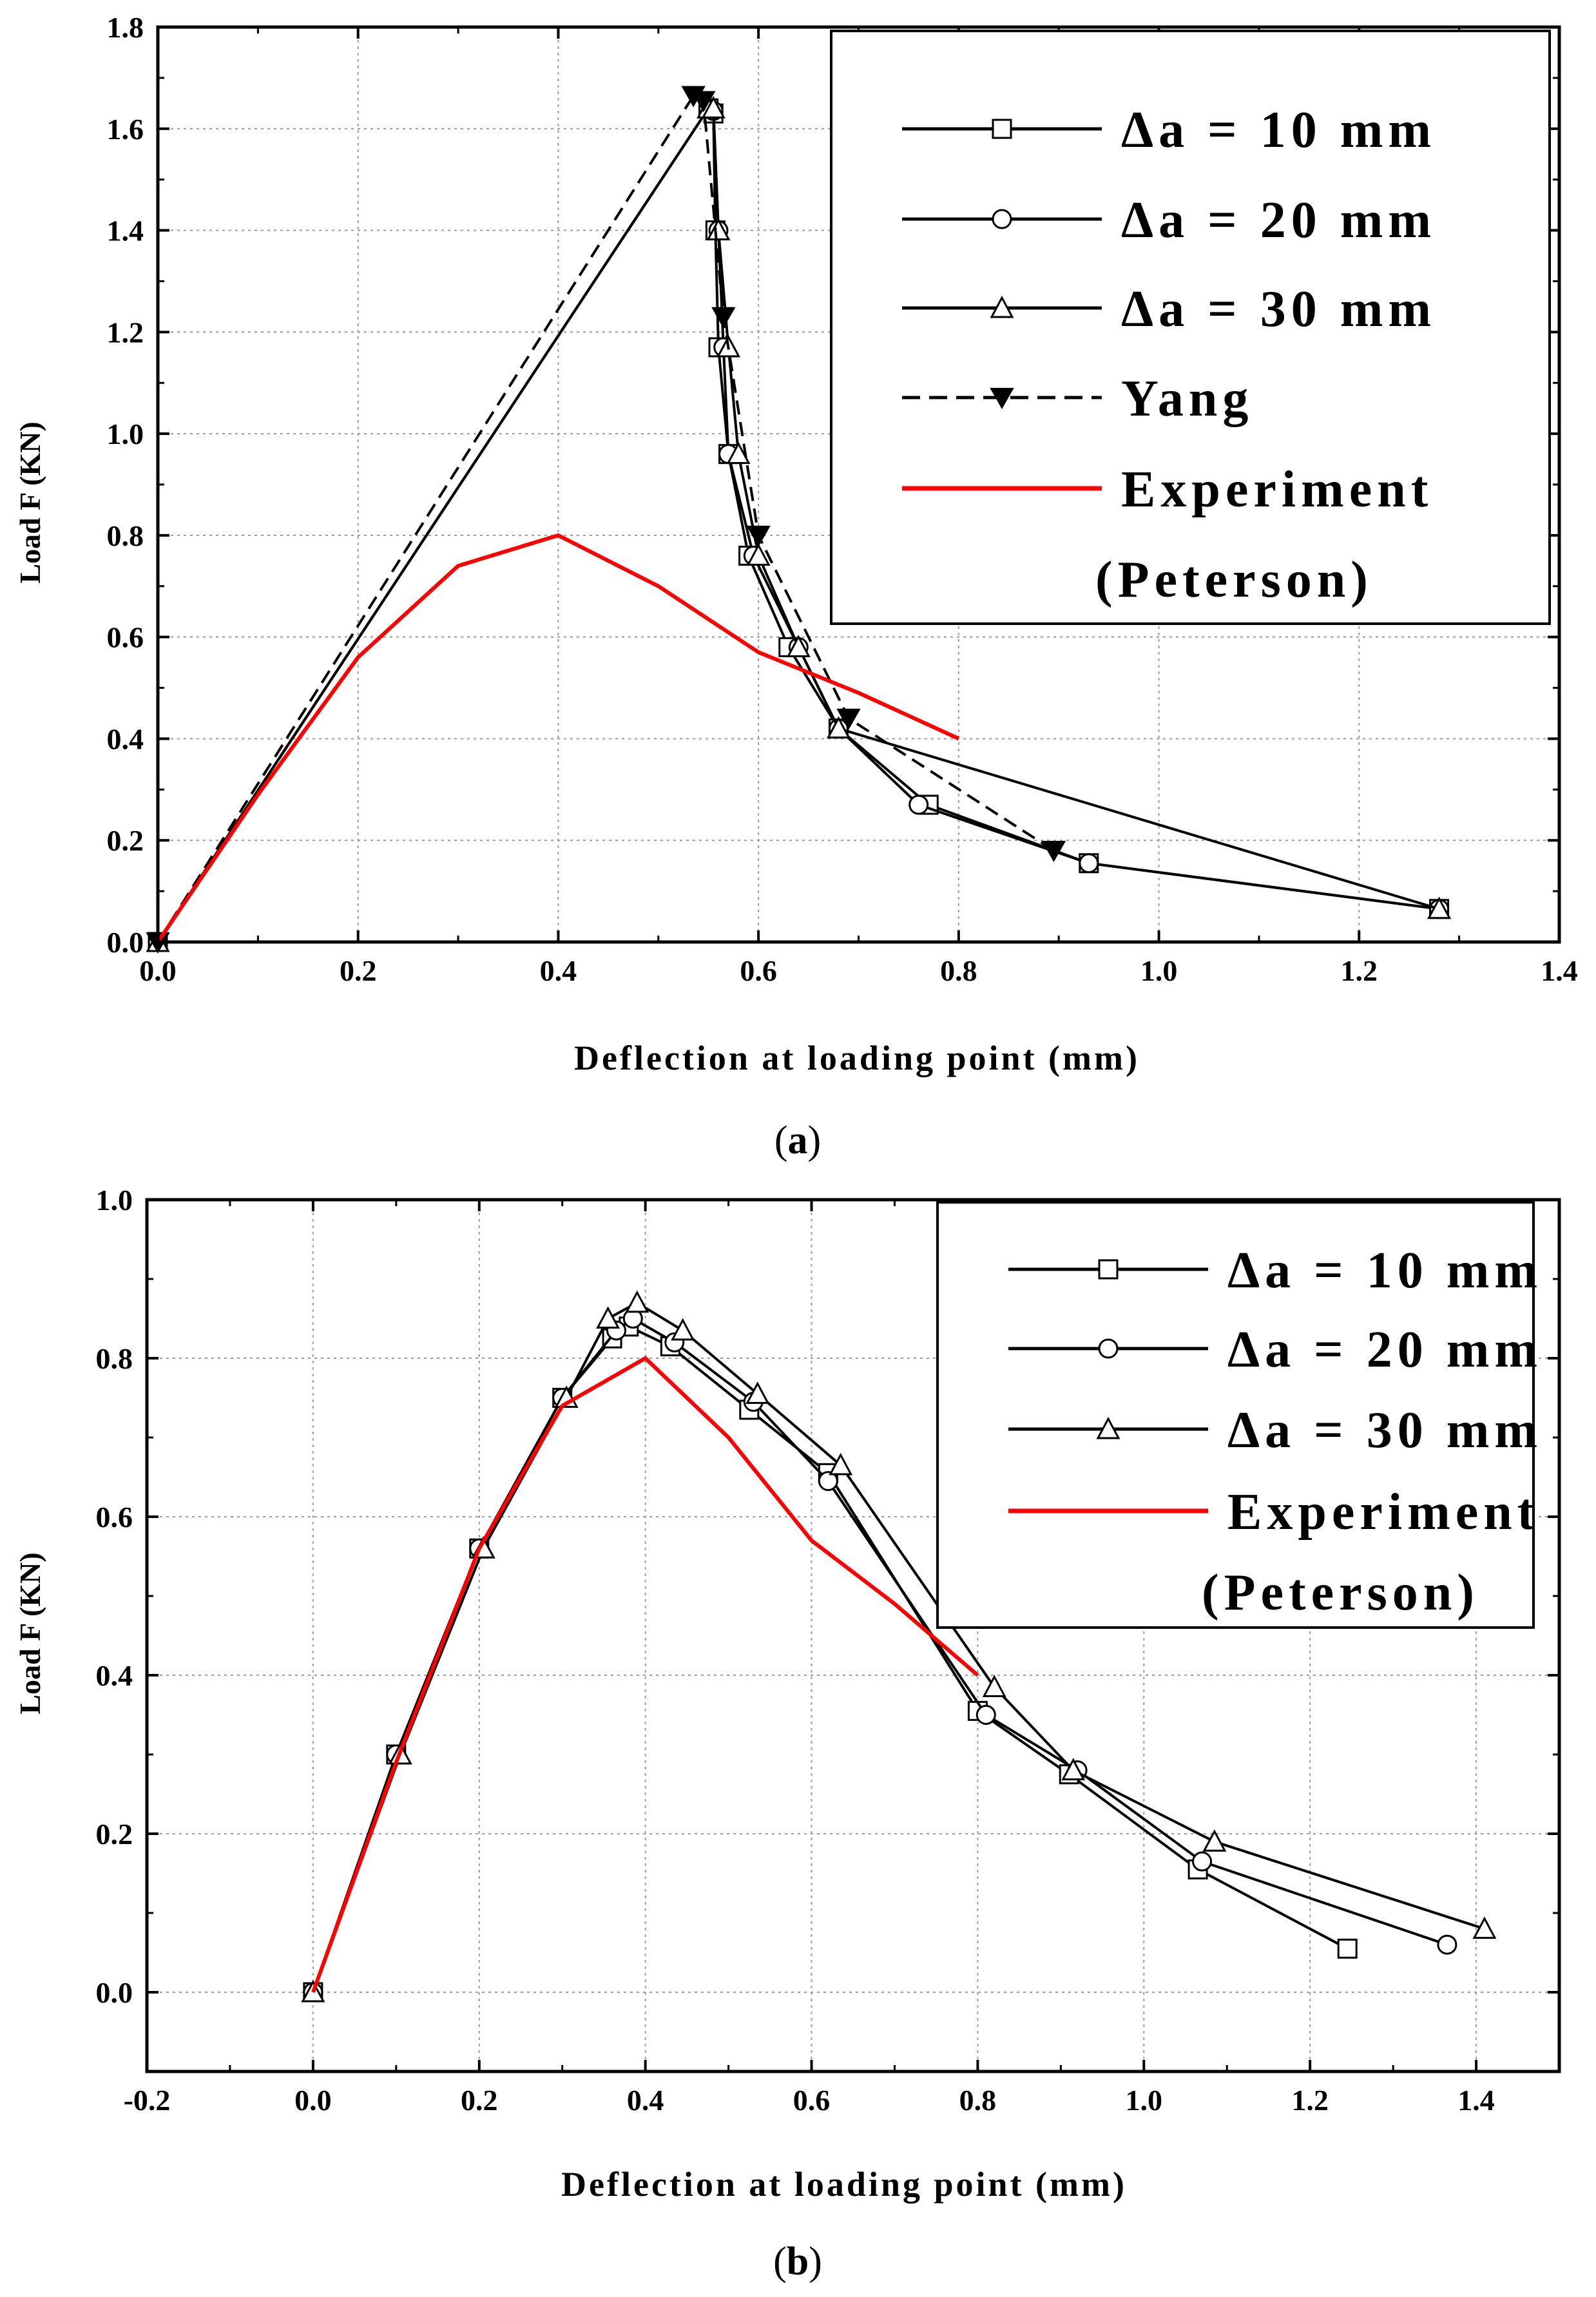  Describe the element at coordinates (1341, 1592) in the screenshot. I see `legend-label-3-line2: (Peterson)` at that location.